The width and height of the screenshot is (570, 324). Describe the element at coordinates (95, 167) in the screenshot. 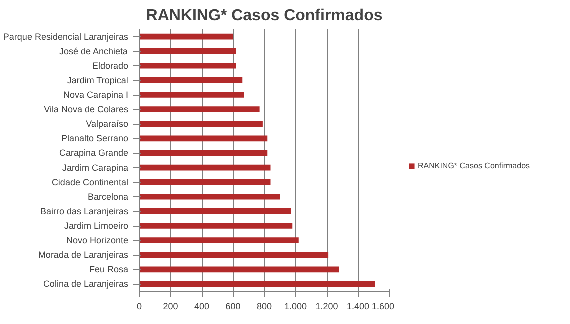

I see `y-tick-label: Jardim Carapina` at that location.